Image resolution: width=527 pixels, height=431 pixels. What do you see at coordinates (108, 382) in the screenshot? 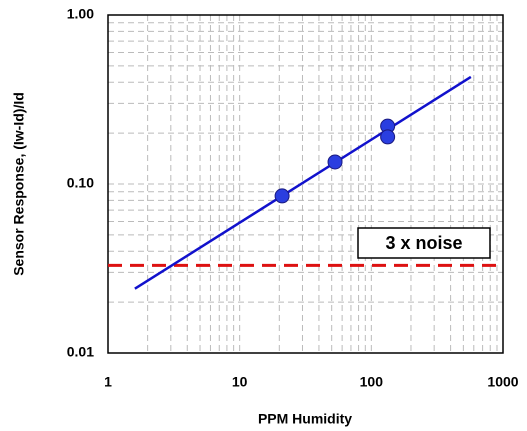
I see `x-tick-label: 1` at bounding box center [108, 382].